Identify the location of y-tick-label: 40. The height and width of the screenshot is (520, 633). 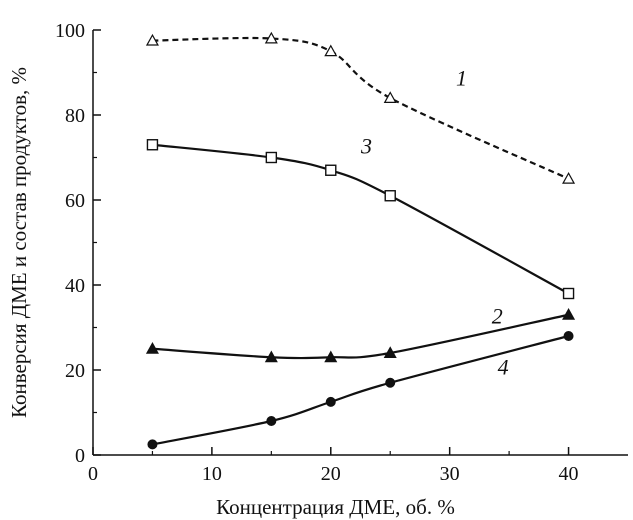
(75, 286).